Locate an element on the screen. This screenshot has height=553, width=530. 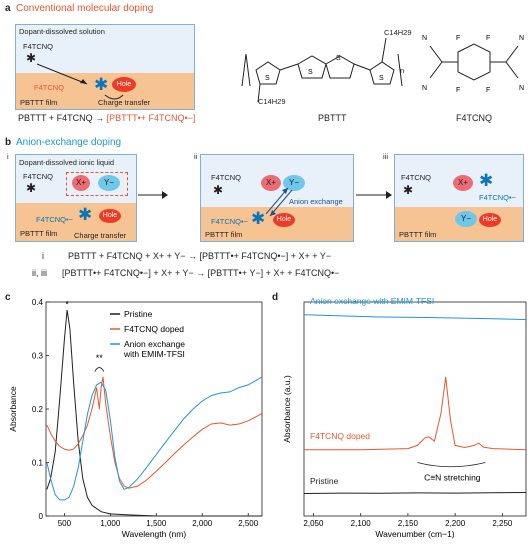
step-ii-label: ii is located at coordinates (196, 156).